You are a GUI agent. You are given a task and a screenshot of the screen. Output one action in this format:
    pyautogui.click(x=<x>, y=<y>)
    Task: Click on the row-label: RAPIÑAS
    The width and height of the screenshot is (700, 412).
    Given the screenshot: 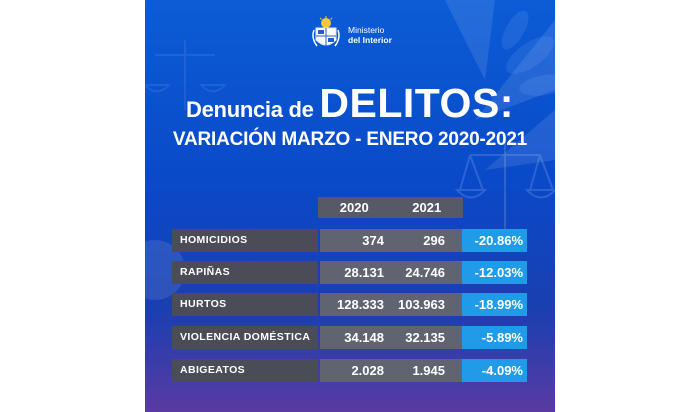 What is the action you would take?
    pyautogui.click(x=245, y=272)
    